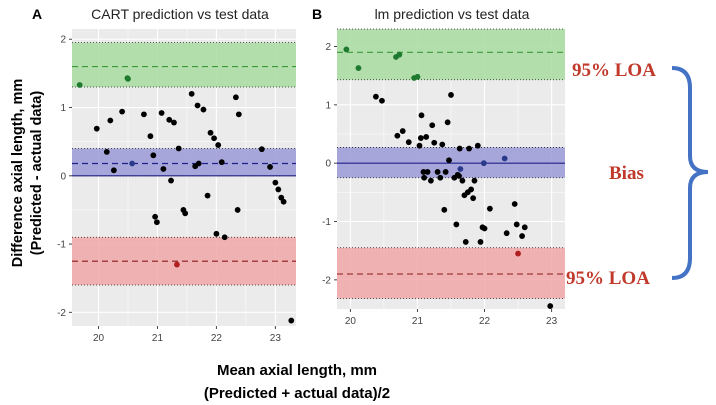 The height and width of the screenshot is (405, 716). I want to click on x-tick-label: 22, so click(217, 338).